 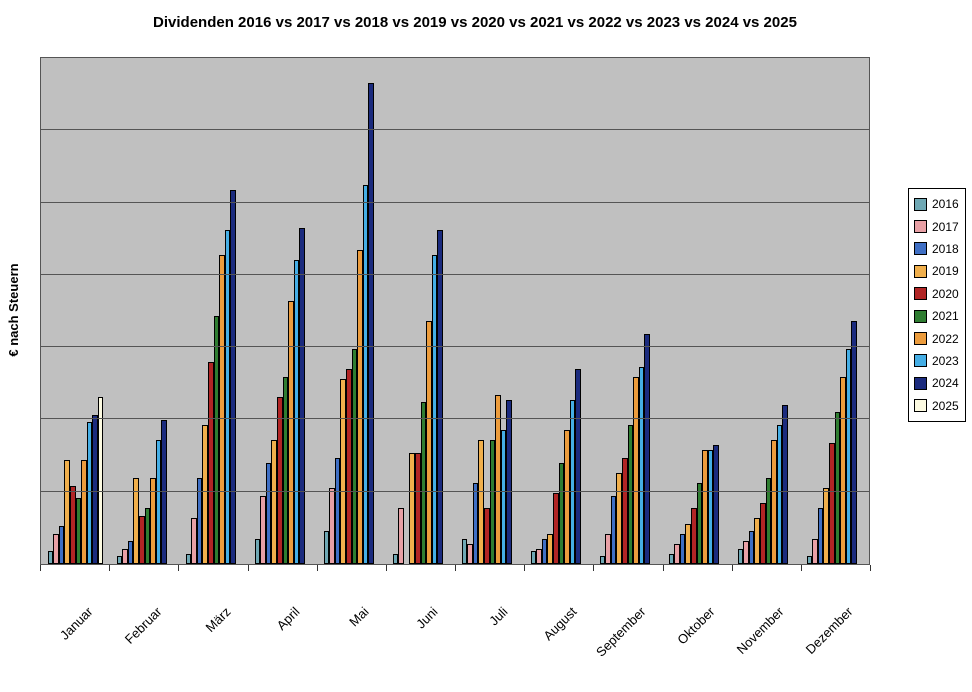 What do you see at coordinates (920, 361) in the screenshot?
I see `legend-swatch-2023` at bounding box center [920, 361].